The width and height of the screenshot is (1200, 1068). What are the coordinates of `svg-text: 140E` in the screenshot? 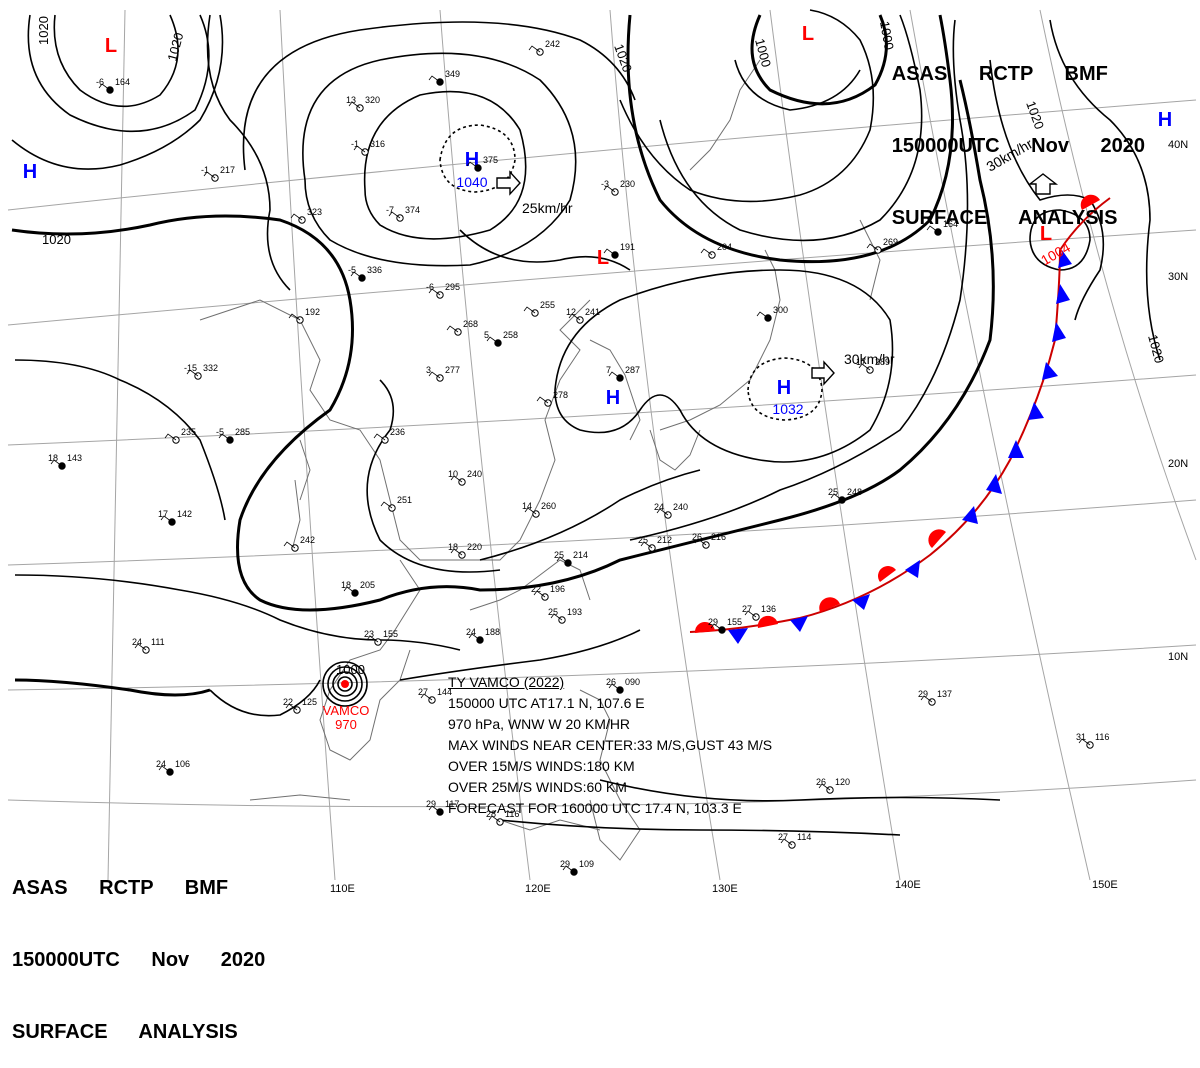 It's located at (908, 885).